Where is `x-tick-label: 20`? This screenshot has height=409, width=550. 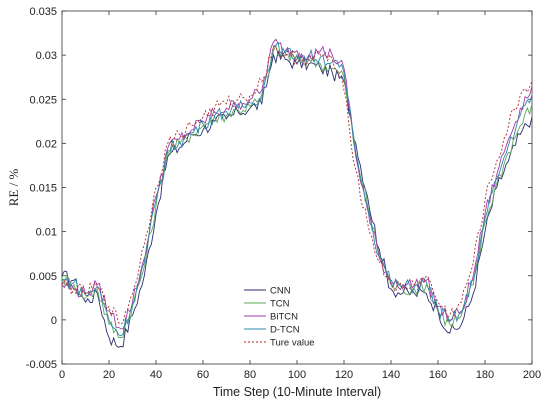 x-tick-label: 20 is located at coordinates (109, 375).